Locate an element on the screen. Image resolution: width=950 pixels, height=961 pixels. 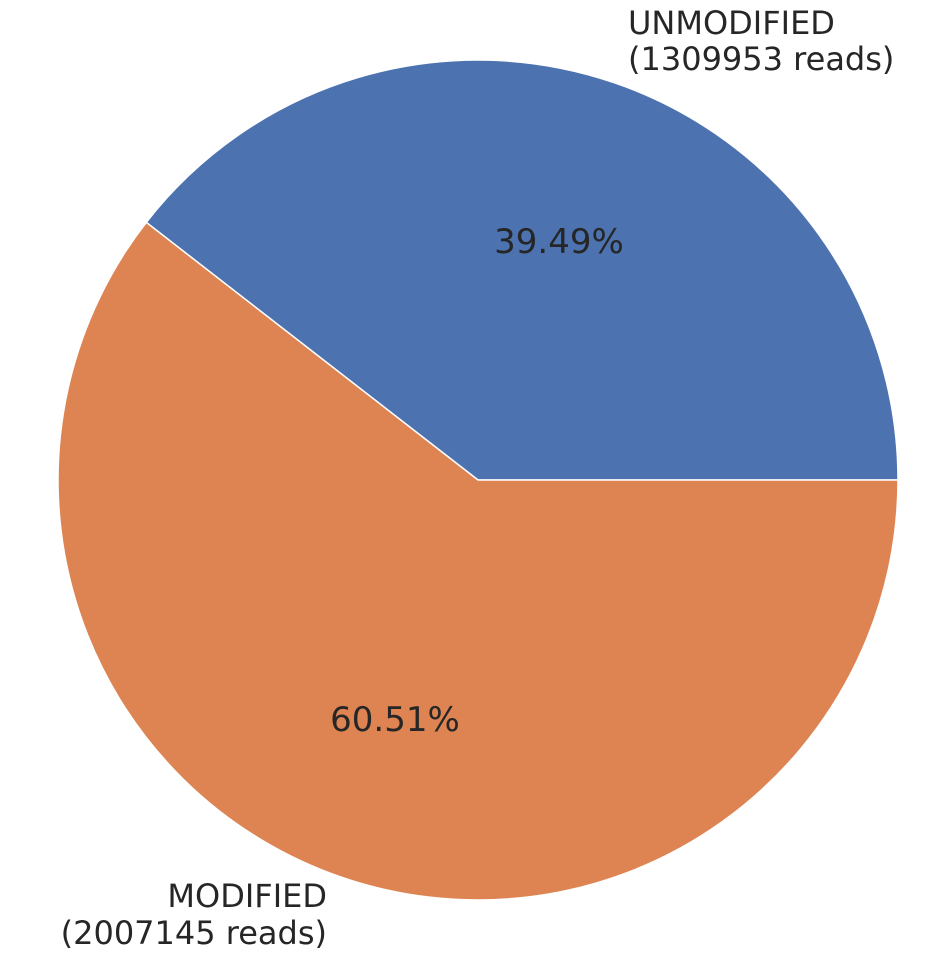
slice-count-label-modified: (2007145 reads) is located at coordinates (194, 933).